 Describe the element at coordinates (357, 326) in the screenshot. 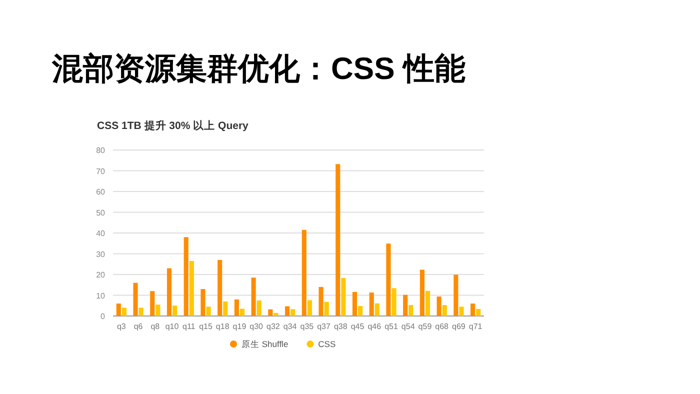

I see `x-tick-label: q45` at that location.